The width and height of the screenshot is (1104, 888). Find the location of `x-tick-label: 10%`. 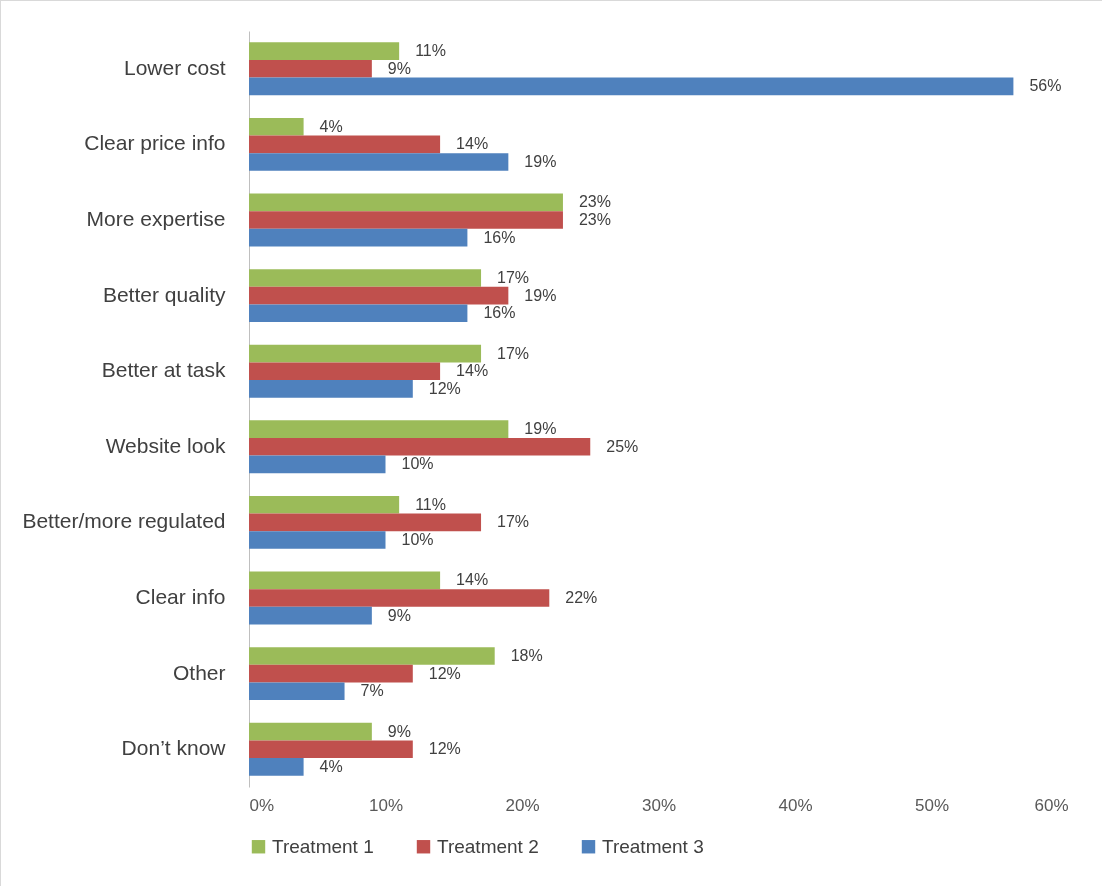

x-tick-label: 10% is located at coordinates (386, 805).